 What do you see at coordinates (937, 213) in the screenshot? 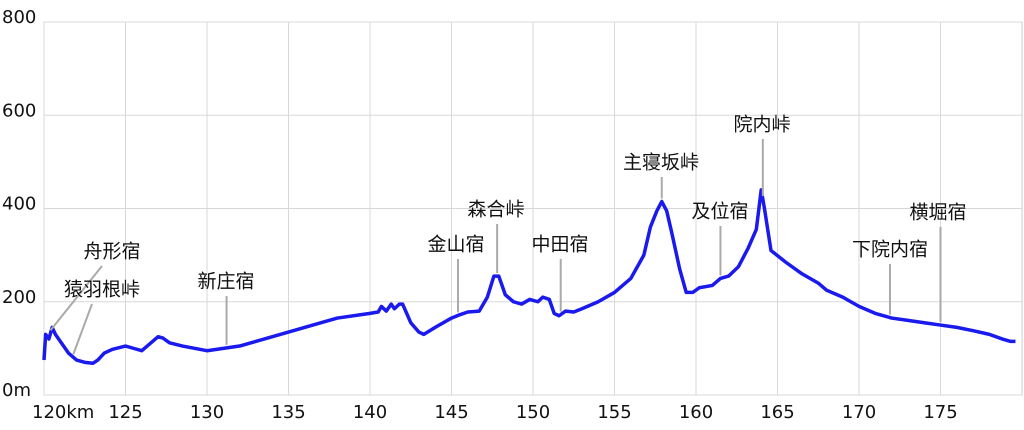
I see `annotation-label: 横堀宿` at bounding box center [937, 213].